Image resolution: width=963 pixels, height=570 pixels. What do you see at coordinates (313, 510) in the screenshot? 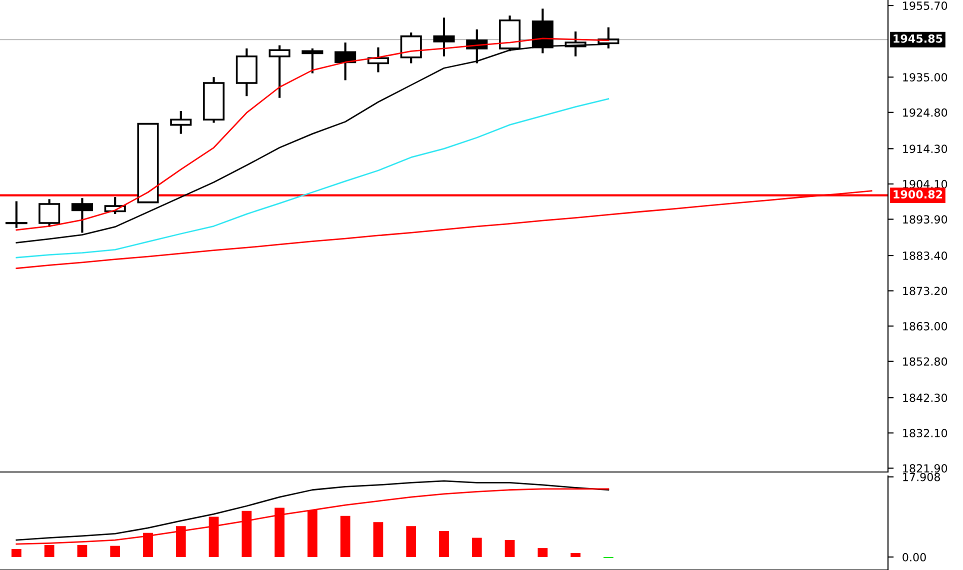
I see `line-series` at bounding box center [313, 510].